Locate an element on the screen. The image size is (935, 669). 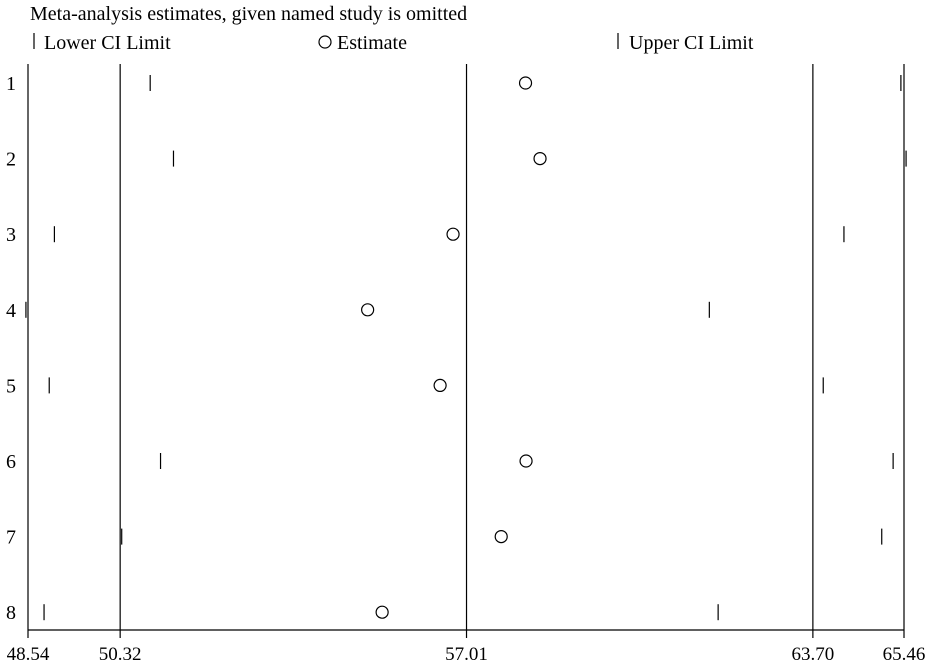
study-label-4: 4 is located at coordinates (11, 311).